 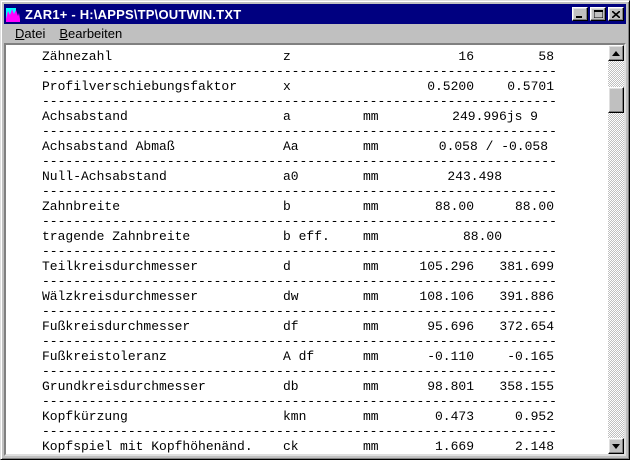 What do you see at coordinates (287, 116) in the screenshot?
I see `row-symbol: a` at bounding box center [287, 116].